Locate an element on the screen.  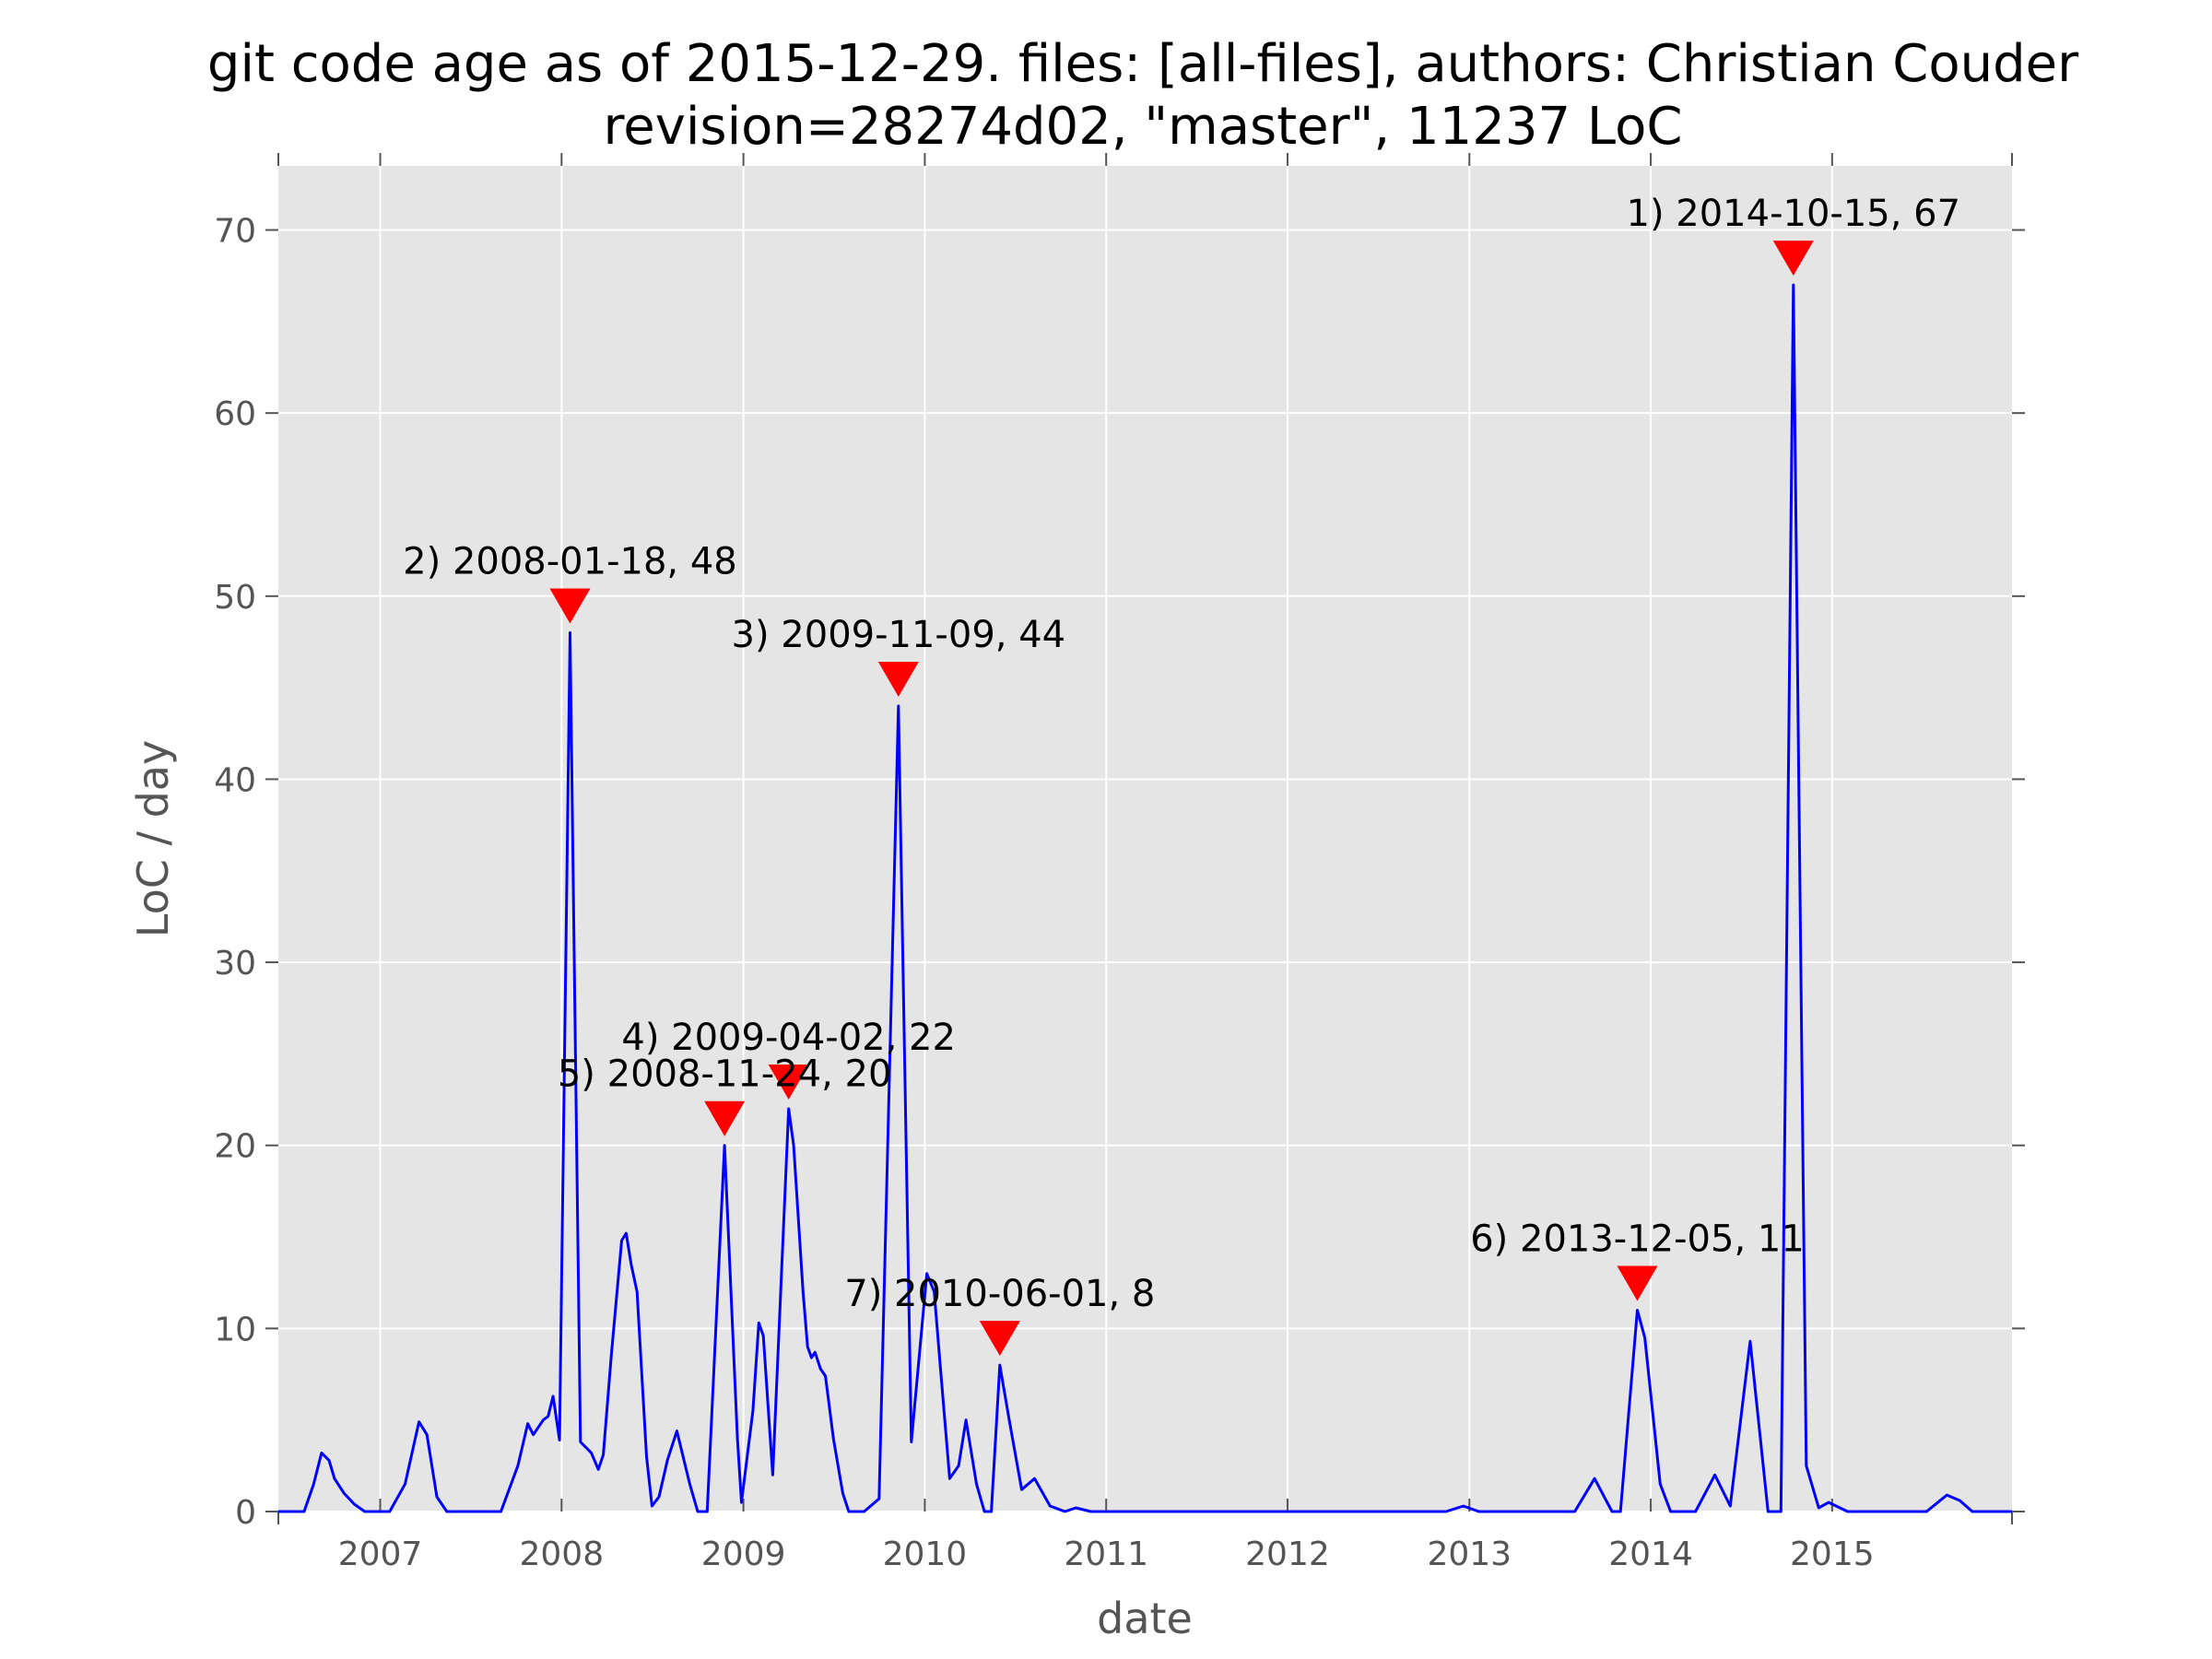
x-tick-label: 2014 is located at coordinates (1650, 1554).